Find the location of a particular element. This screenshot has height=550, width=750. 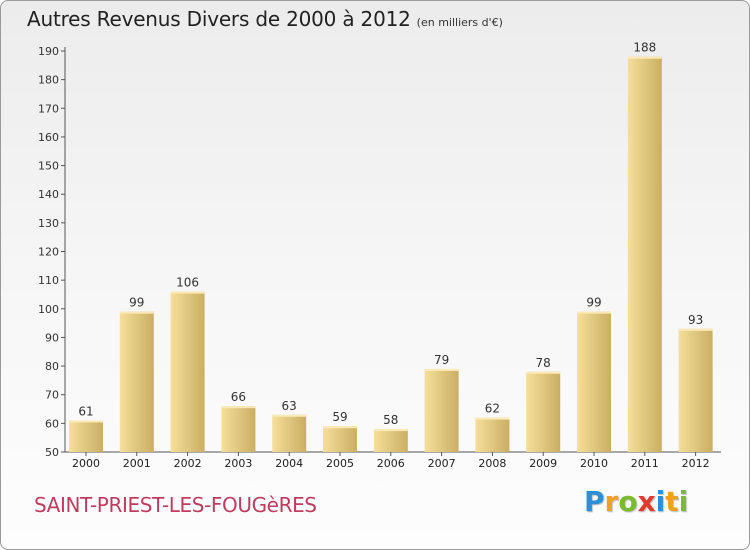

x-tick-label: 2003 is located at coordinates (238, 463).